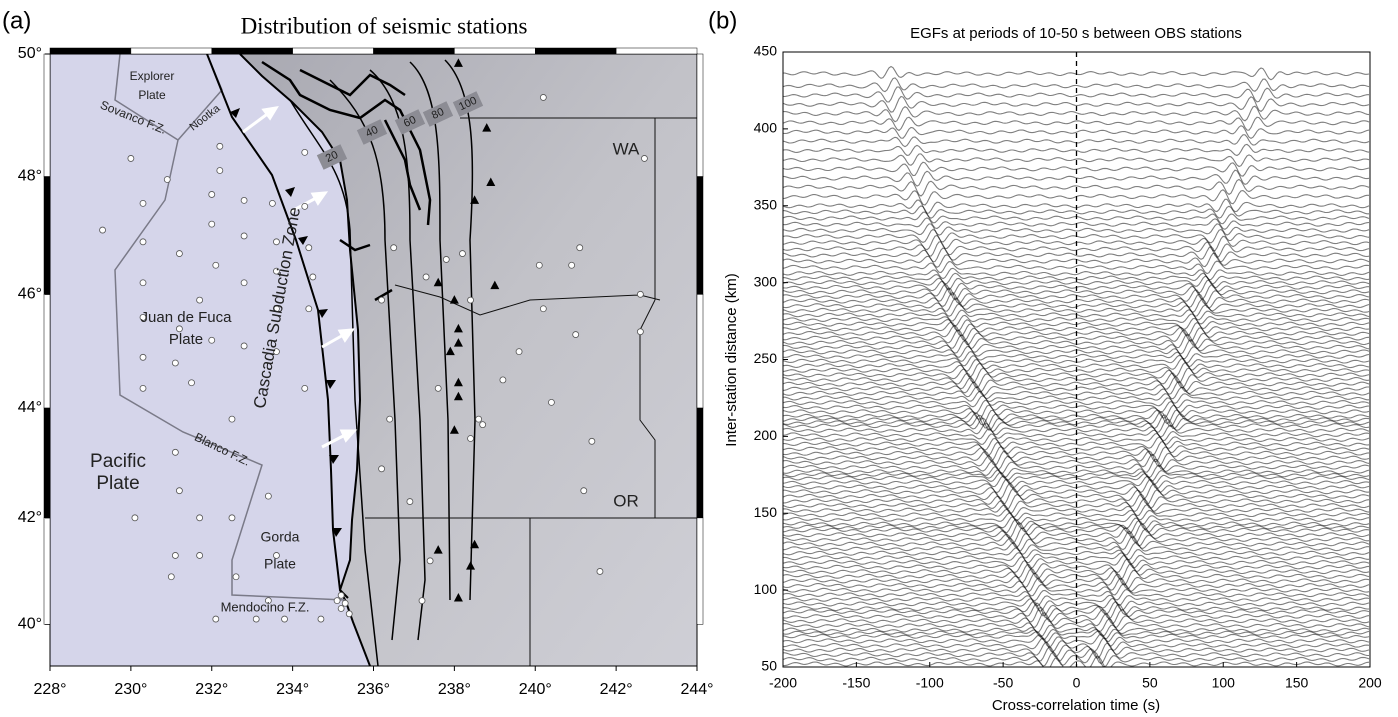 Image resolution: width=1398 pixels, height=717 pixels. Describe the element at coordinates (1003, 683) in the screenshot. I see `x-tick-label: -50` at that location.